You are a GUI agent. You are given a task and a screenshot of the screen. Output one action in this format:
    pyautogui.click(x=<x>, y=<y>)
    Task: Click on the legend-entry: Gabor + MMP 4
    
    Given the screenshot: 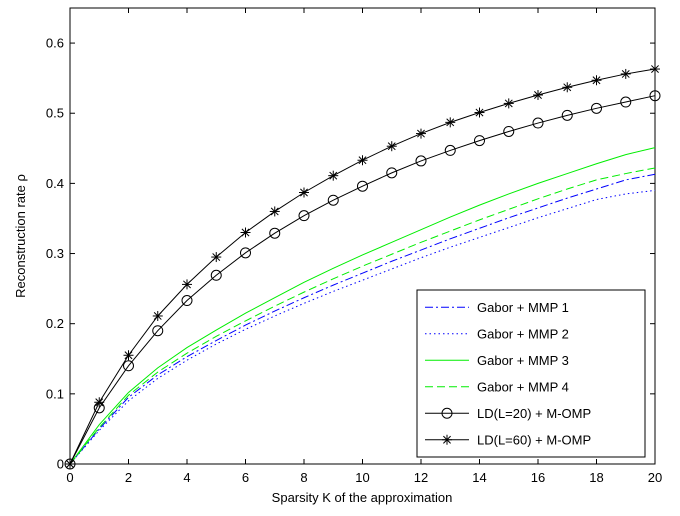 What is the action you would take?
    pyautogui.click(x=497, y=386)
    